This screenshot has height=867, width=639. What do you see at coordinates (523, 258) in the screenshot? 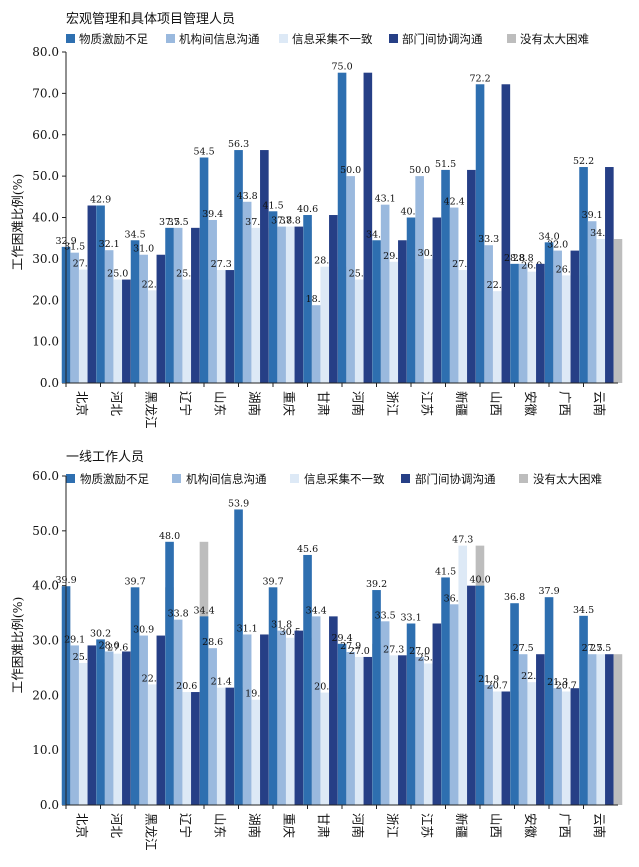
I see `data-label: 28.8` at bounding box center [523, 258].